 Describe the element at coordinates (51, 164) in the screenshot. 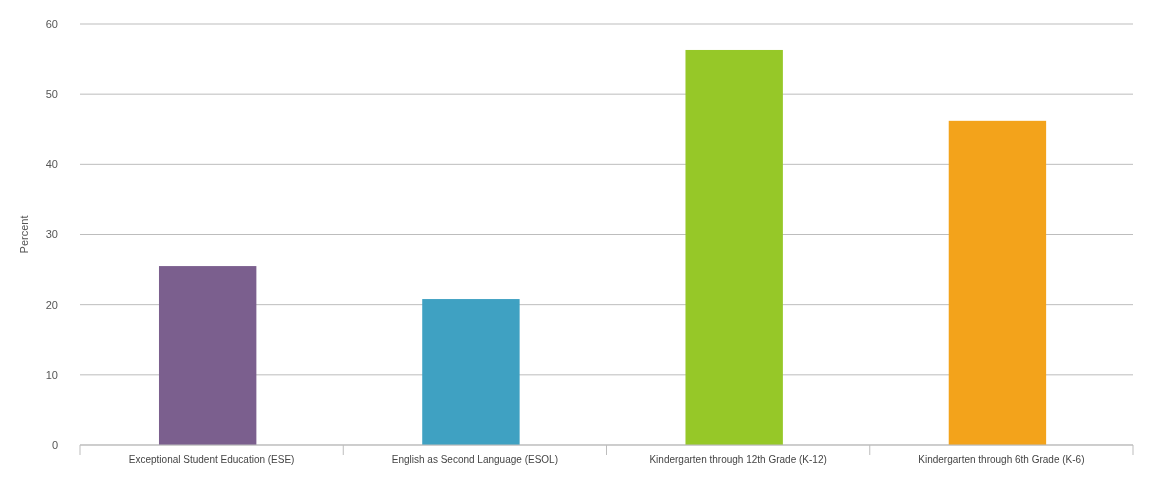

I see `y-tick-label: 40` at that location.